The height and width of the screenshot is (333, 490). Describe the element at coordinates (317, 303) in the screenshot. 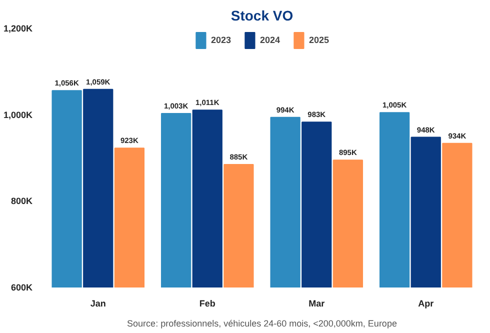

I see `x-tick-label: Mar` at that location.